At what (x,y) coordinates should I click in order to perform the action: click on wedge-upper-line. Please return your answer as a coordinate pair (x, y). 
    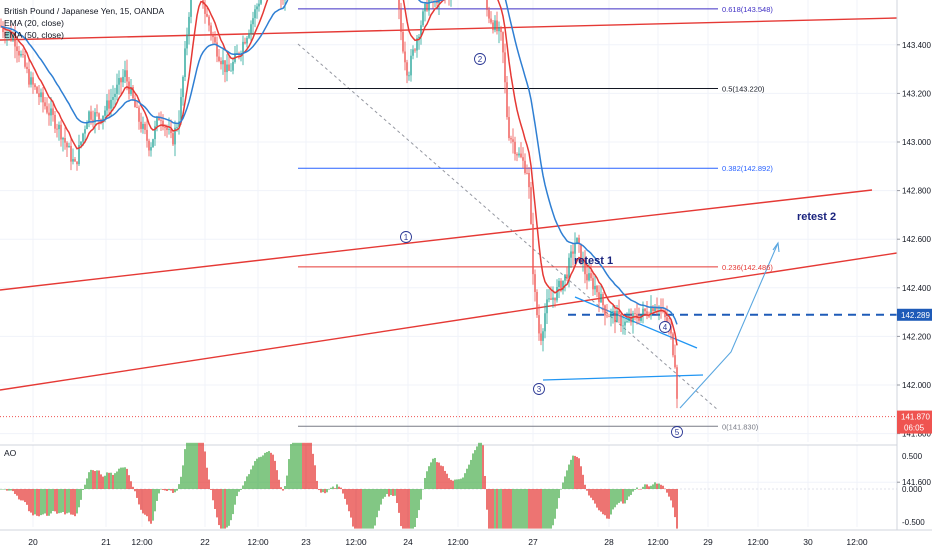
    Looking at the image, I should click on (636, 322).